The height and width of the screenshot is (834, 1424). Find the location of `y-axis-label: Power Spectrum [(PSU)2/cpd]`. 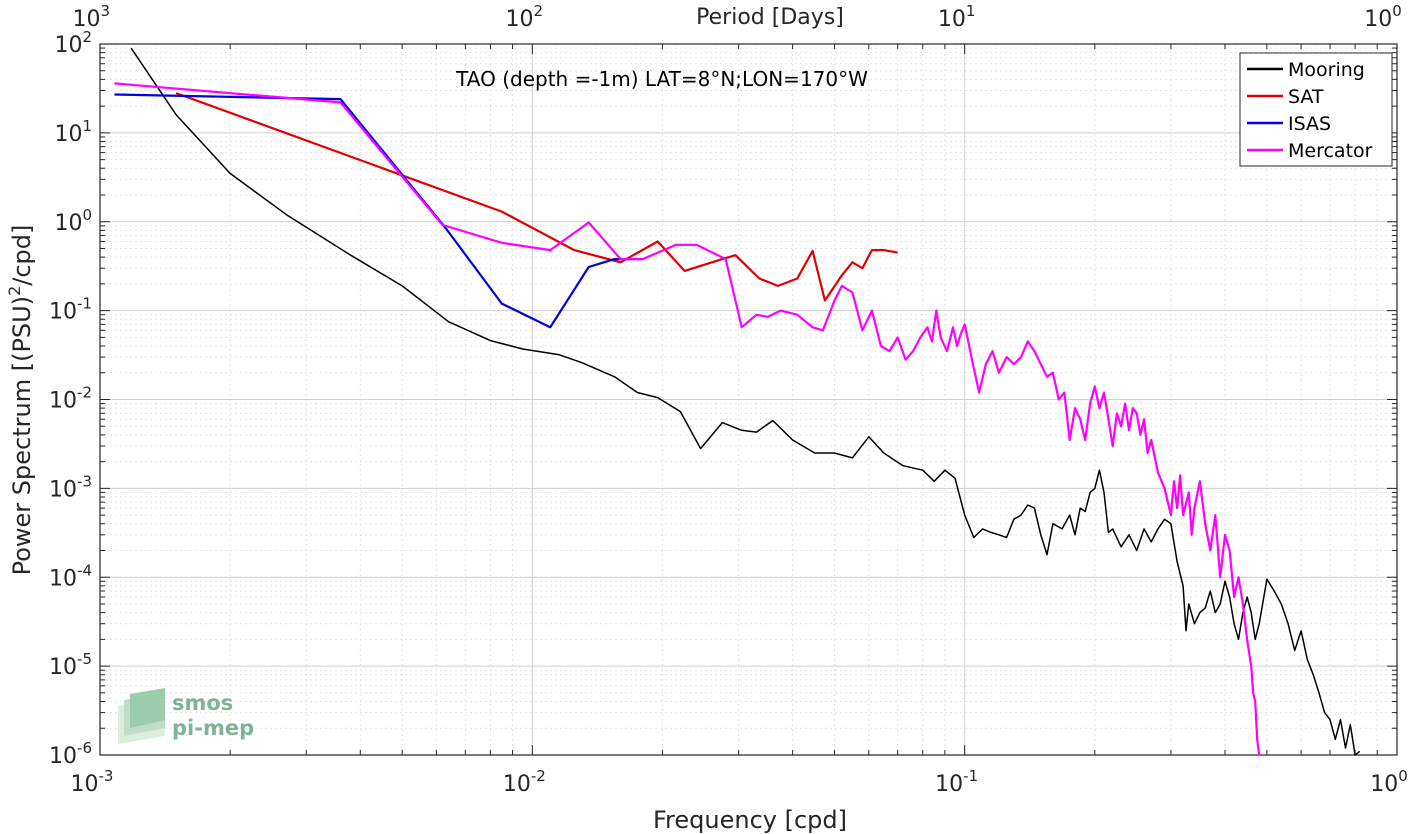

y-axis-label: Power Spectrum [(PSU)2/cpd] is located at coordinates (20, 400).